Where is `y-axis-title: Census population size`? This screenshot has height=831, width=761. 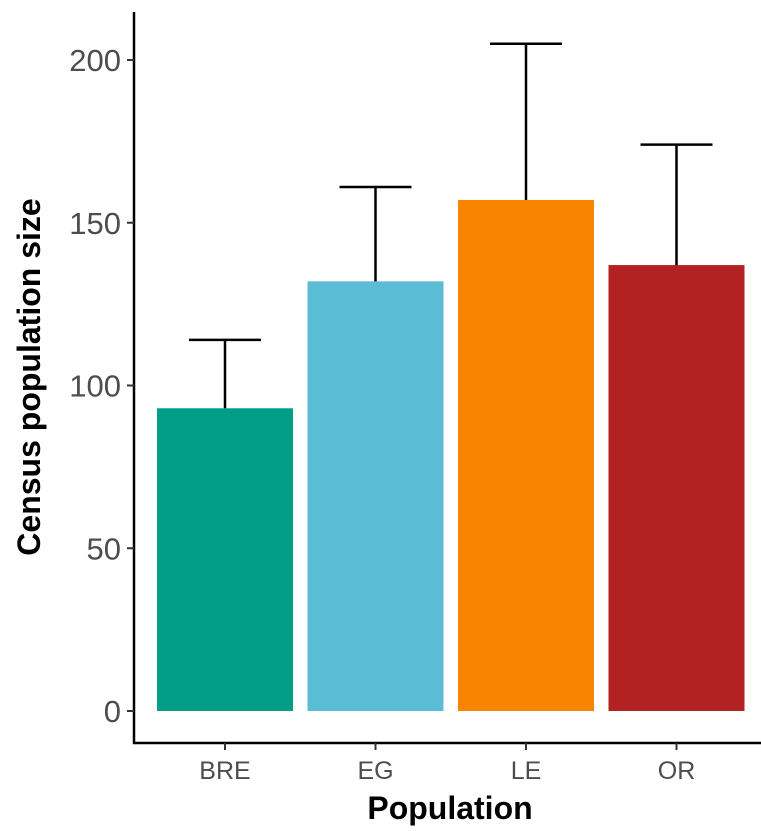
y-axis-title: Census population size is located at coordinates (29, 376).